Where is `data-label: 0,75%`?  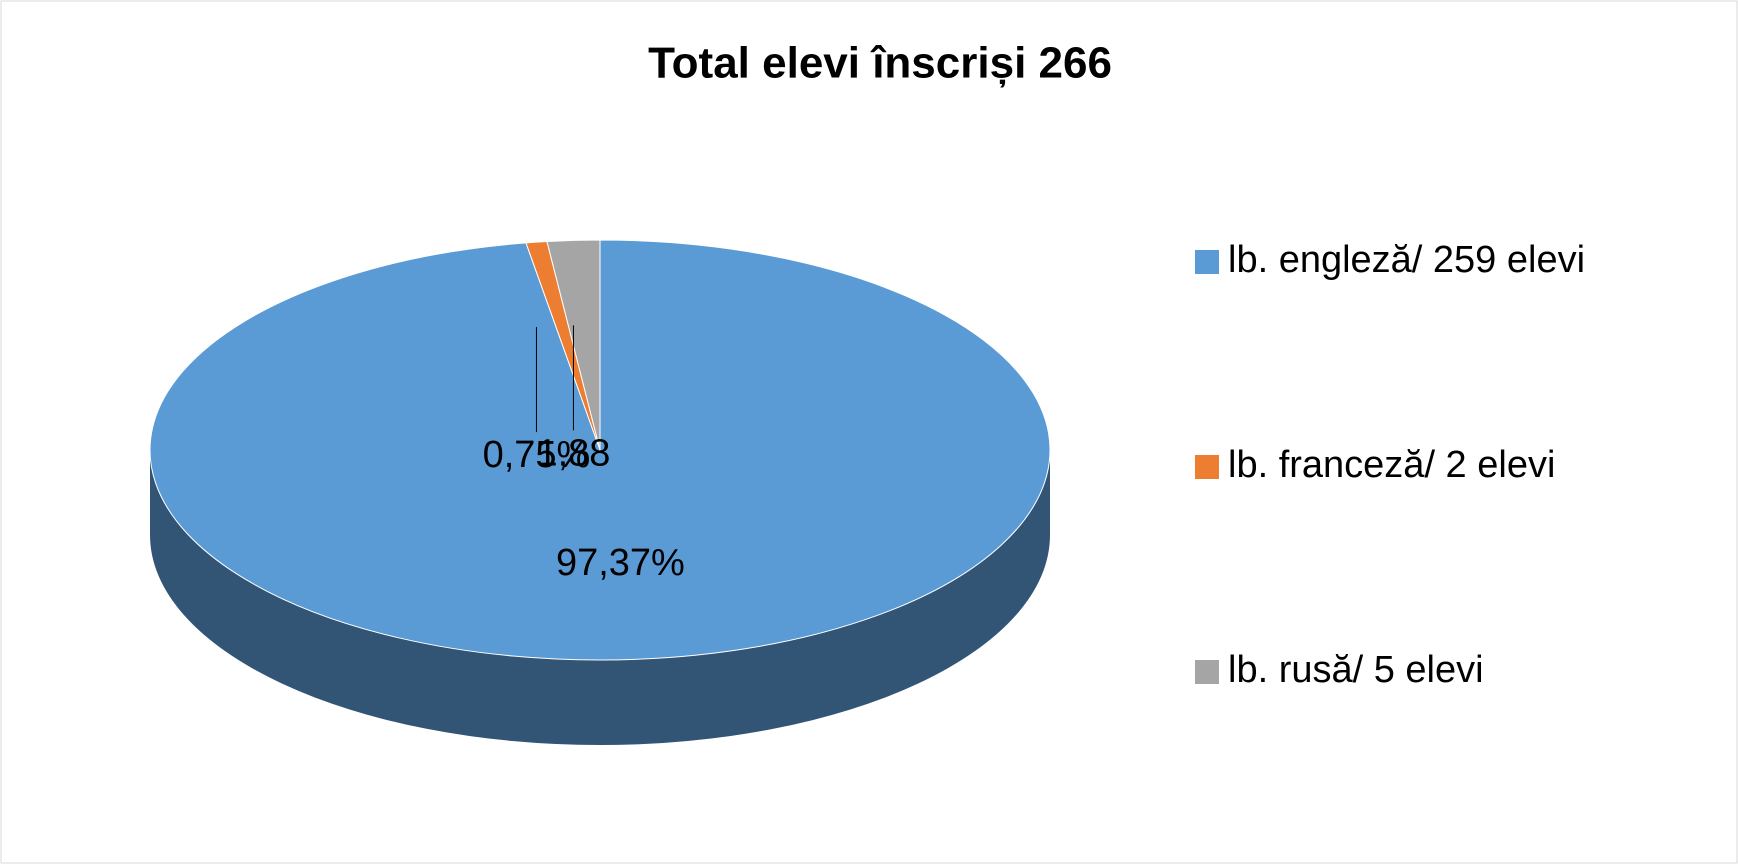 data-label: 0,75% is located at coordinates (537, 455).